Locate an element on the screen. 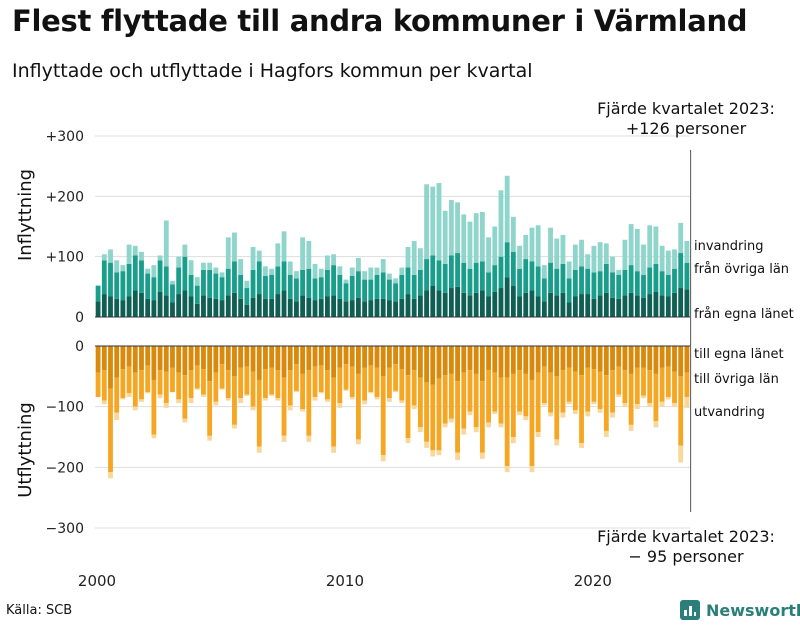 This screenshot has width=800, height=625. series-end-label: invandring is located at coordinates (728, 246).